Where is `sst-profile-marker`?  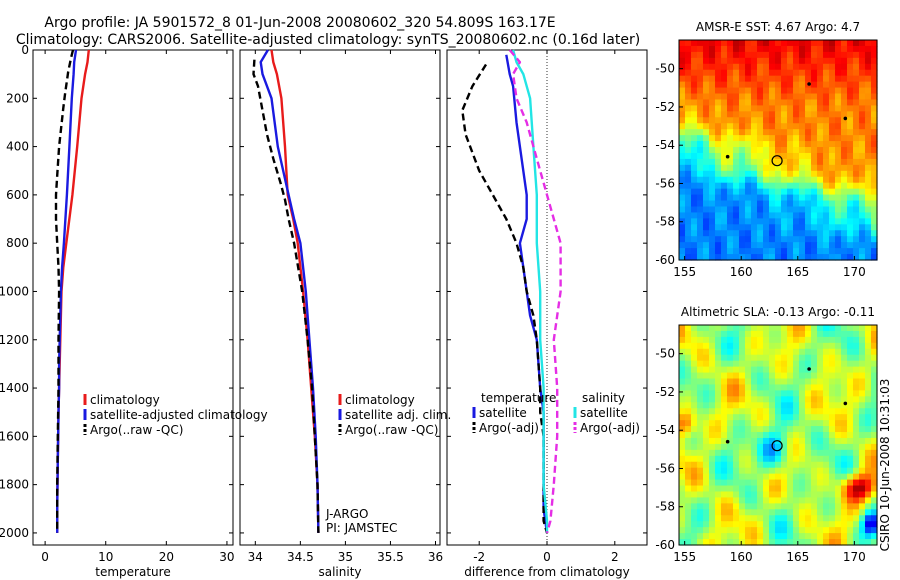
sst-profile-marker is located at coordinates (777, 161).